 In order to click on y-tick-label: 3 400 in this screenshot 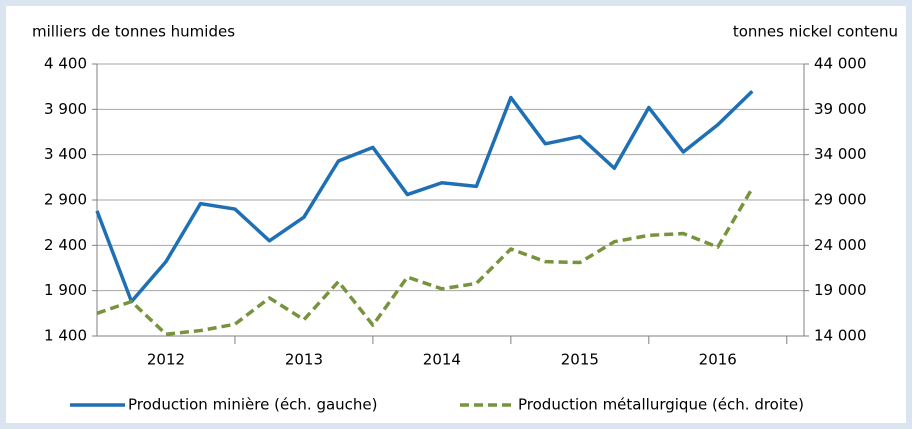, I will do `click(65, 154)`.